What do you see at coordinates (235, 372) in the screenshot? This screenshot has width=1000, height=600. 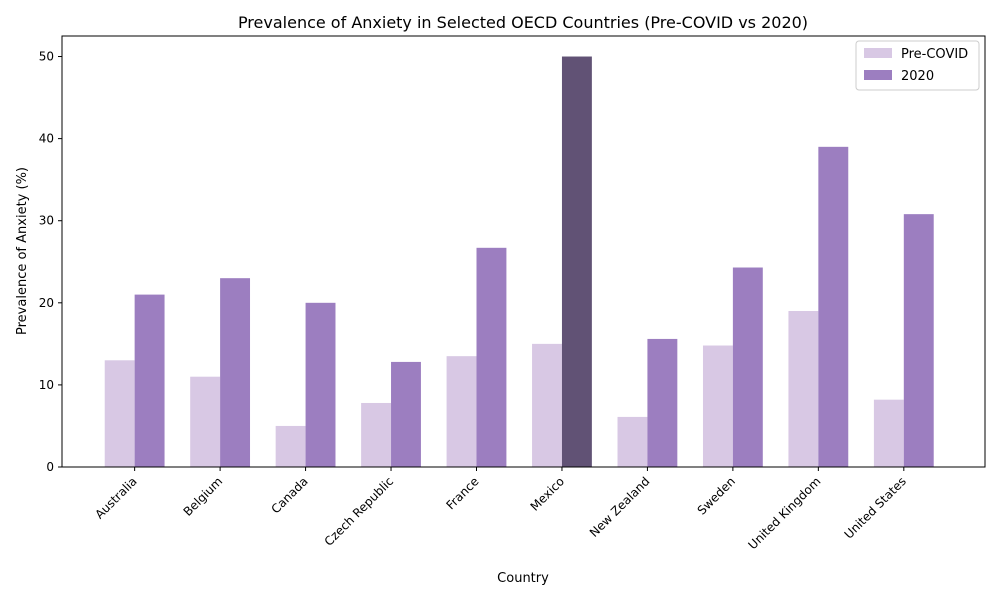 I see `bar-2020-belgium` at bounding box center [235, 372].